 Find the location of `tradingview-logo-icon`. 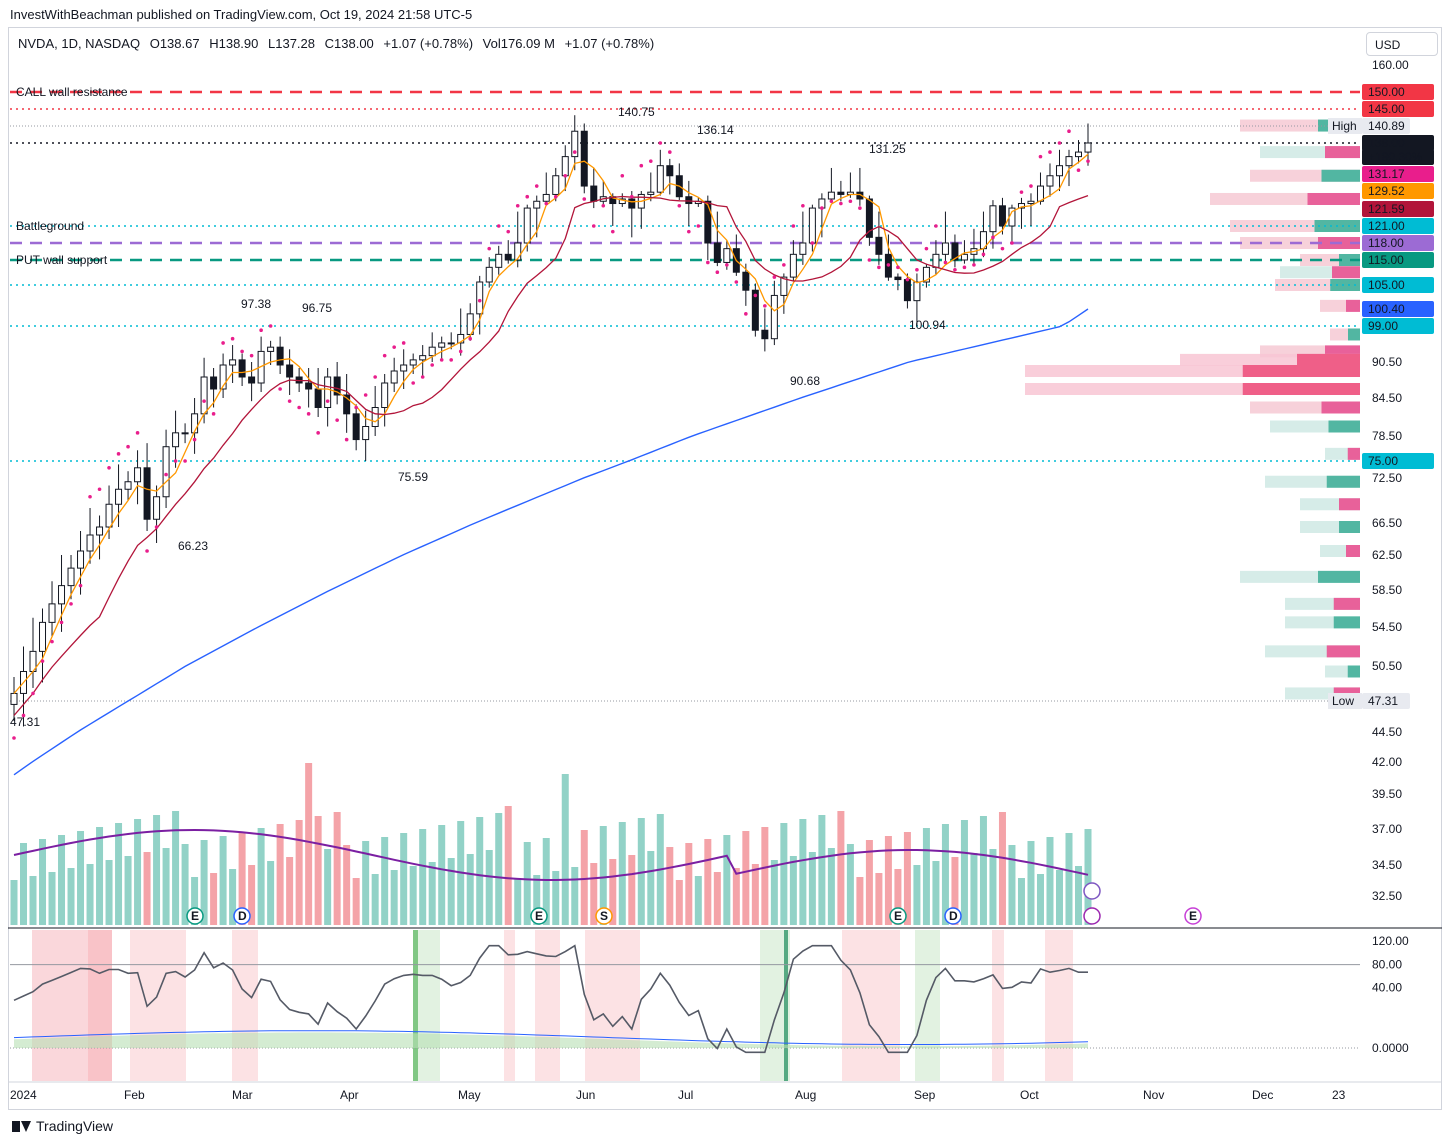

tradingview-logo-icon is located at coordinates (21, 1126).